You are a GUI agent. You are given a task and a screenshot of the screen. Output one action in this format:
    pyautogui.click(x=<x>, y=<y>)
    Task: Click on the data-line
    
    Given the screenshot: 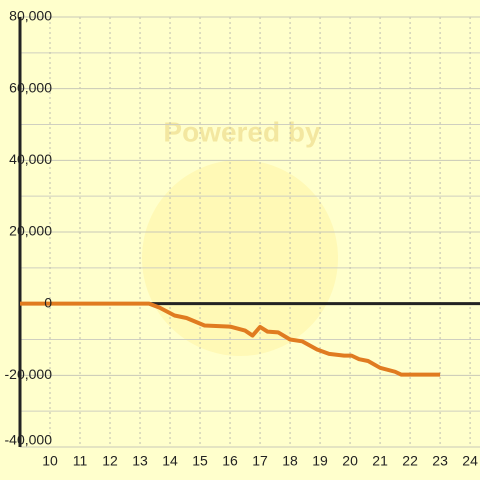 What is the action you would take?
    pyautogui.click(x=230, y=339)
    